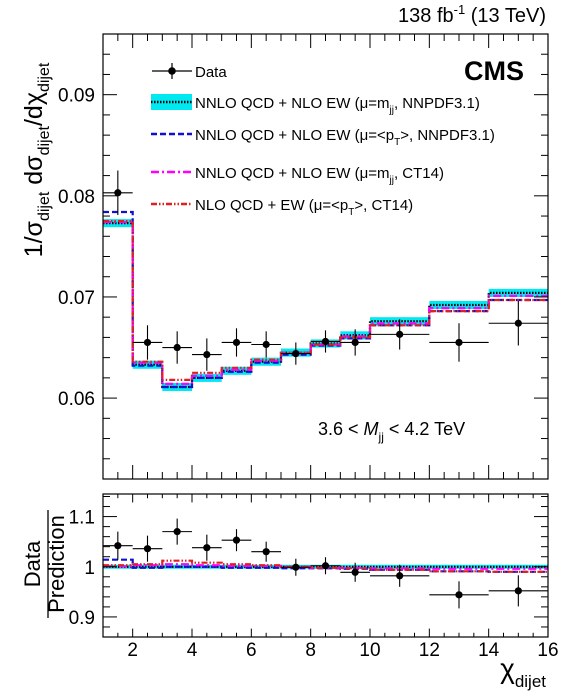 This screenshot has height=694, width=580. What do you see at coordinates (192, 650) in the screenshot?
I see `ratio-x-tick-label: 4` at bounding box center [192, 650].